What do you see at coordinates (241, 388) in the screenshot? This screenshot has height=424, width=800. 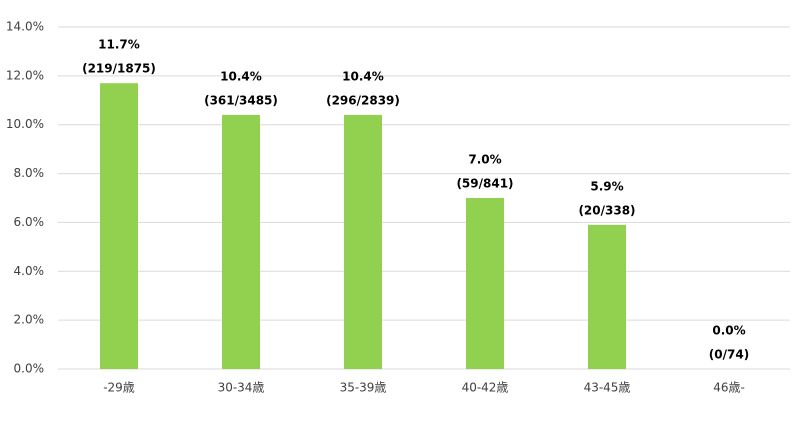 I see `x-tick-label: 30-34歳` at bounding box center [241, 388].